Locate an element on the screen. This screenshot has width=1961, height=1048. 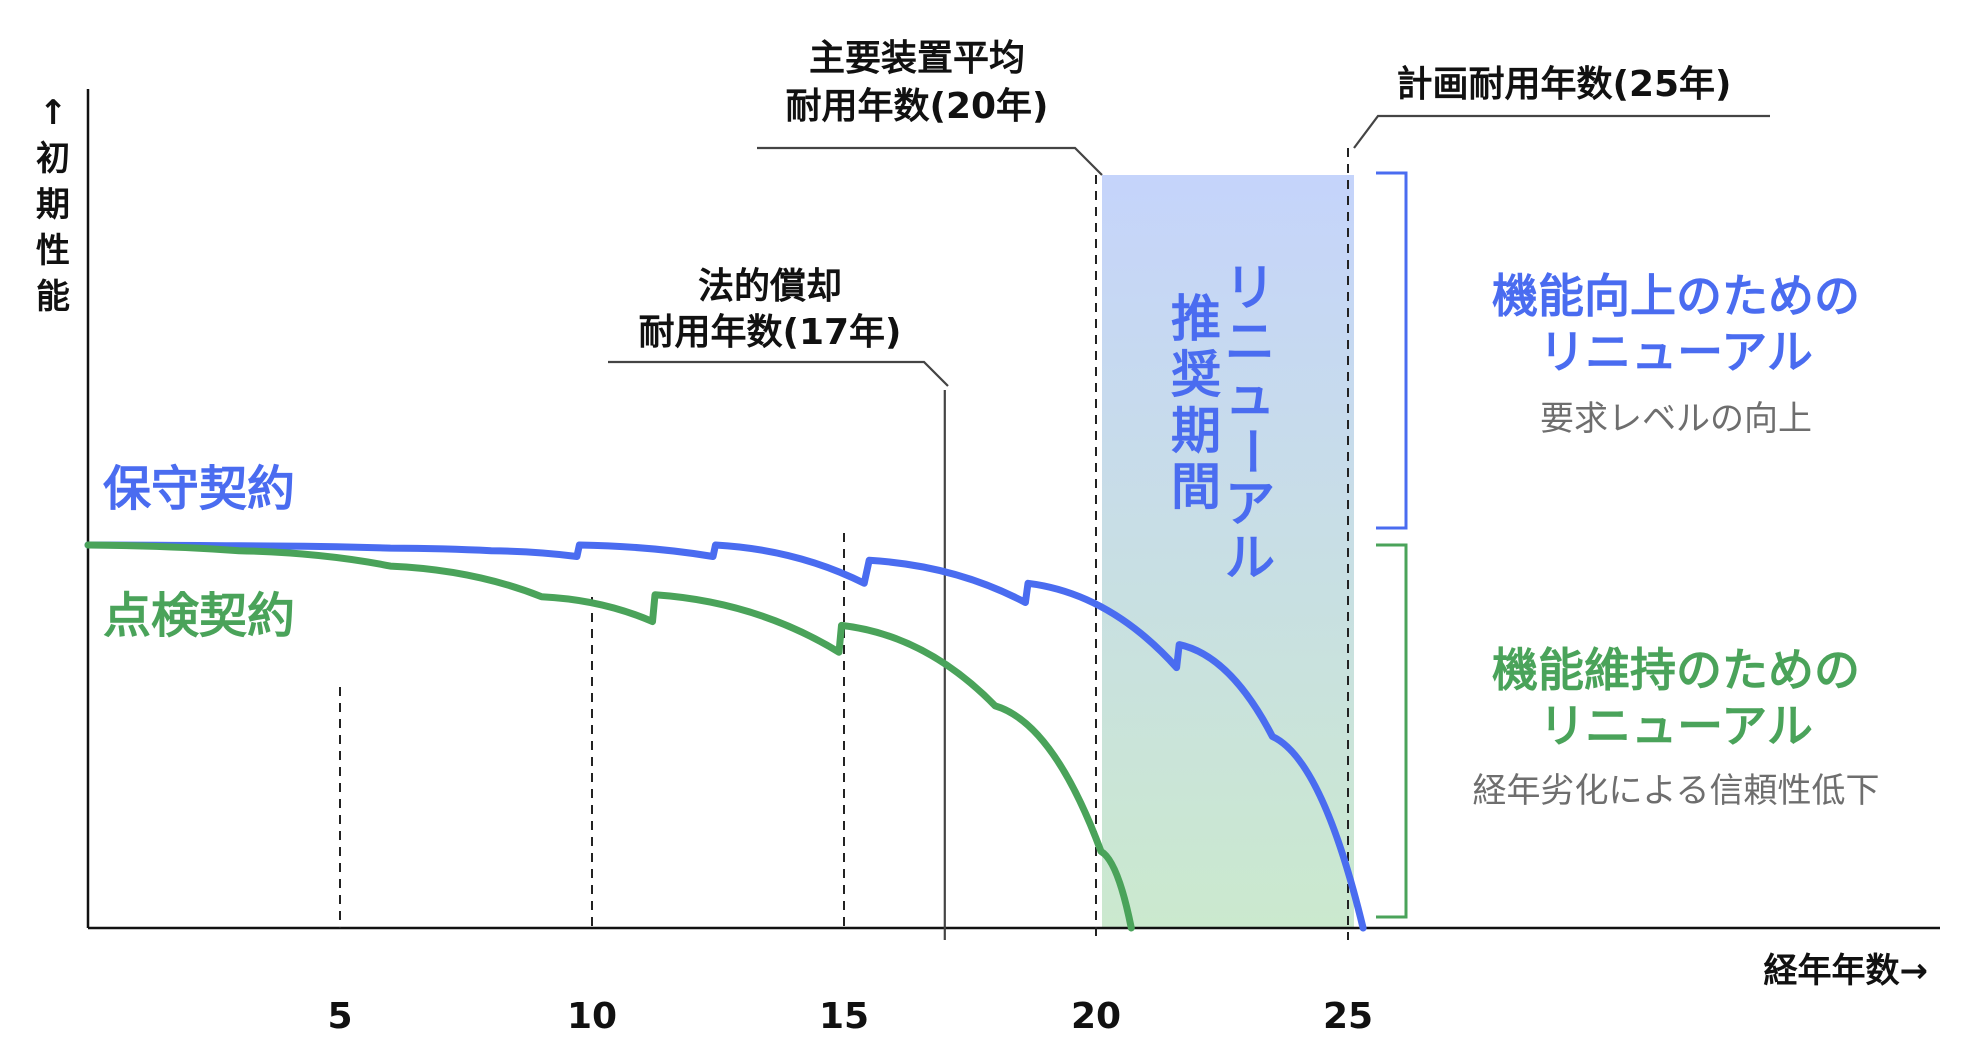
green-bracket is located at coordinates (1392, 731).